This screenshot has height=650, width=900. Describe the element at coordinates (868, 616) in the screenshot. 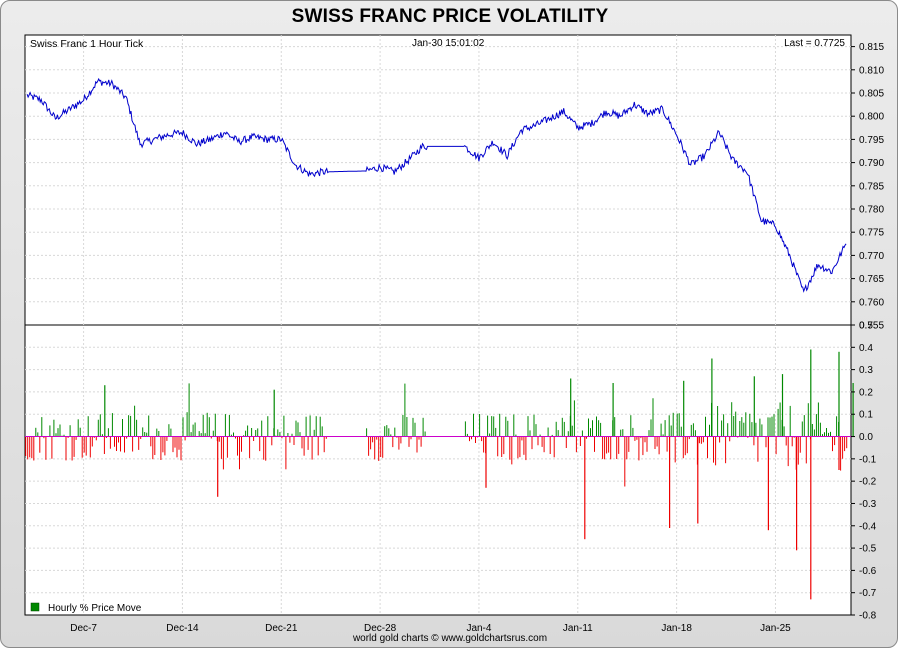

I see `y-tick-label: -0.8` at that location.